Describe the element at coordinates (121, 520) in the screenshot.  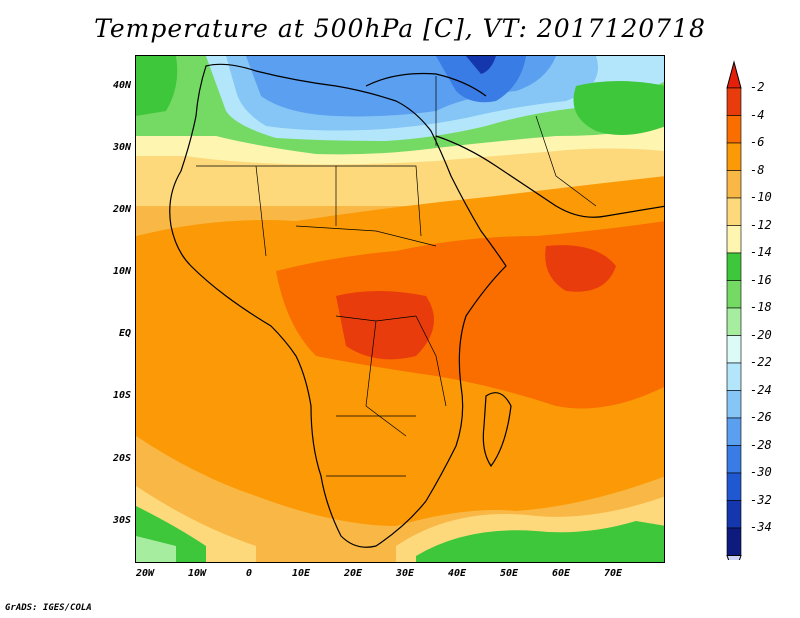
I see `lat-label: 30S` at that location.